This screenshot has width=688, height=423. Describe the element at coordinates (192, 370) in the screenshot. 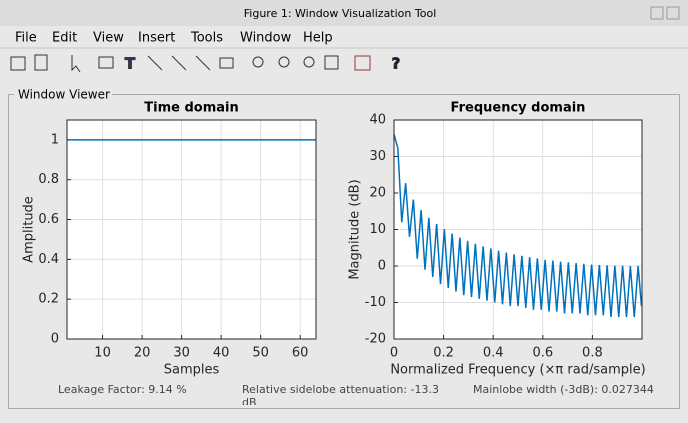

I see `x-axis-label: Samples` at that location.